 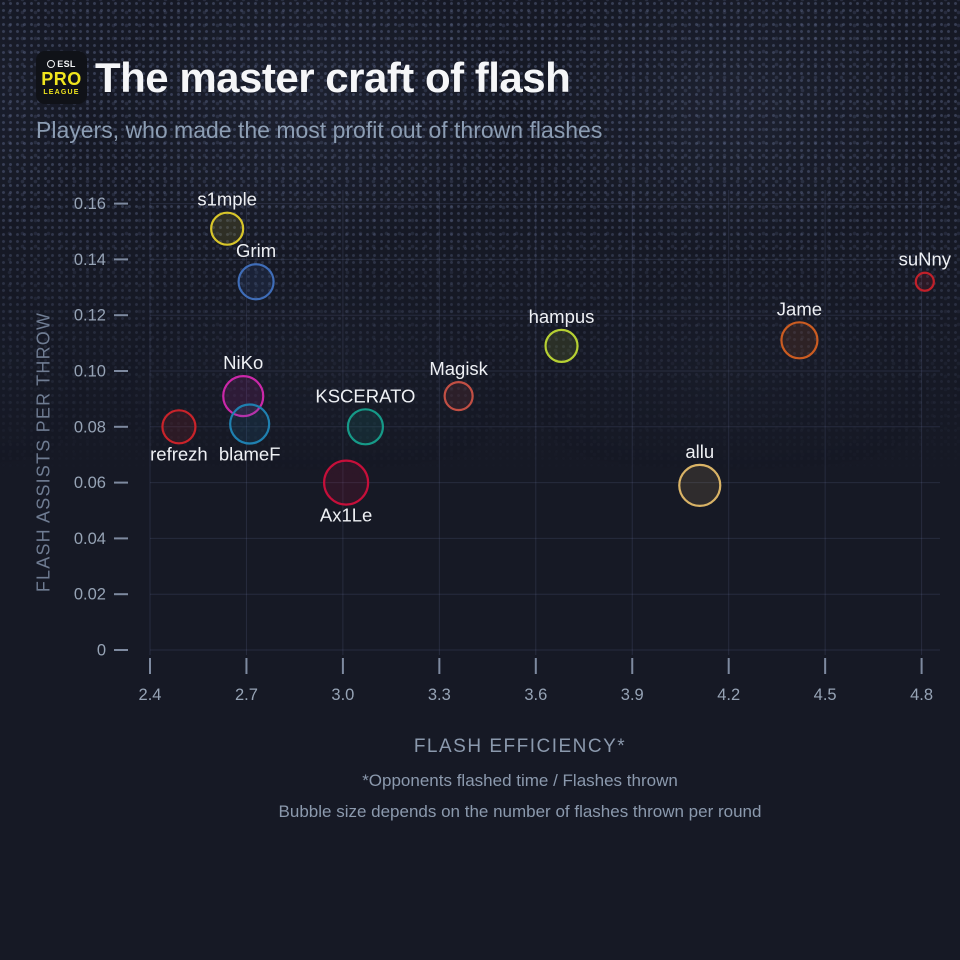 What do you see at coordinates (520, 780) in the screenshot?
I see `footnote-flash-efficiency: *Opponents flashed time / Flashes thrown` at bounding box center [520, 780].